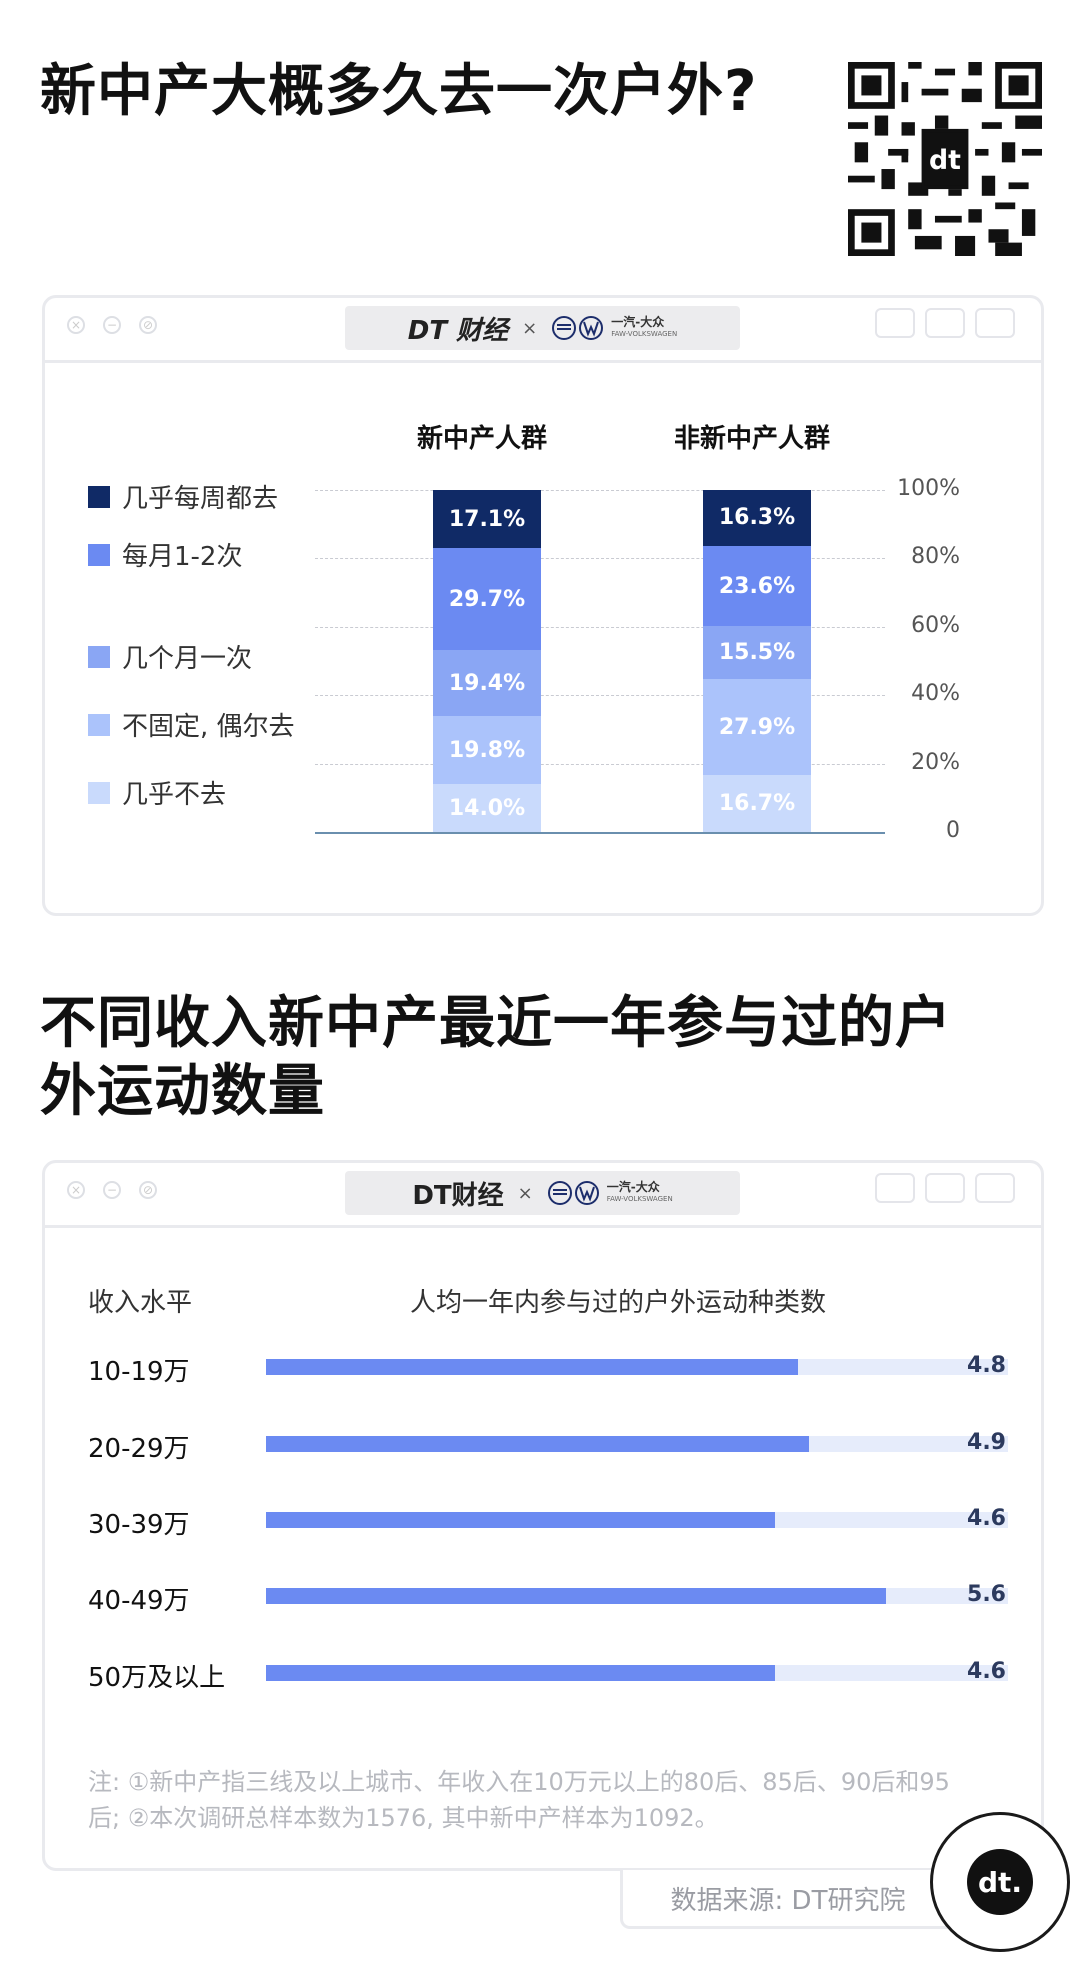 The height and width of the screenshot is (1977, 1080). I want to click on income-label: 50万及以上, so click(157, 1678).